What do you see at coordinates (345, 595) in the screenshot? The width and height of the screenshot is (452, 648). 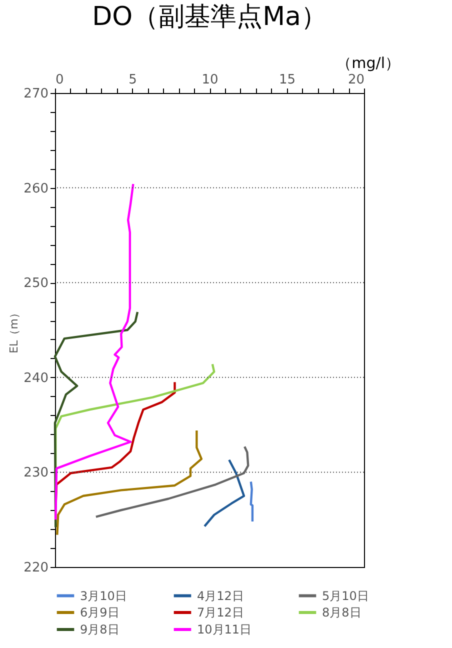 I see `legend-label: 5月10日` at bounding box center [345, 595].